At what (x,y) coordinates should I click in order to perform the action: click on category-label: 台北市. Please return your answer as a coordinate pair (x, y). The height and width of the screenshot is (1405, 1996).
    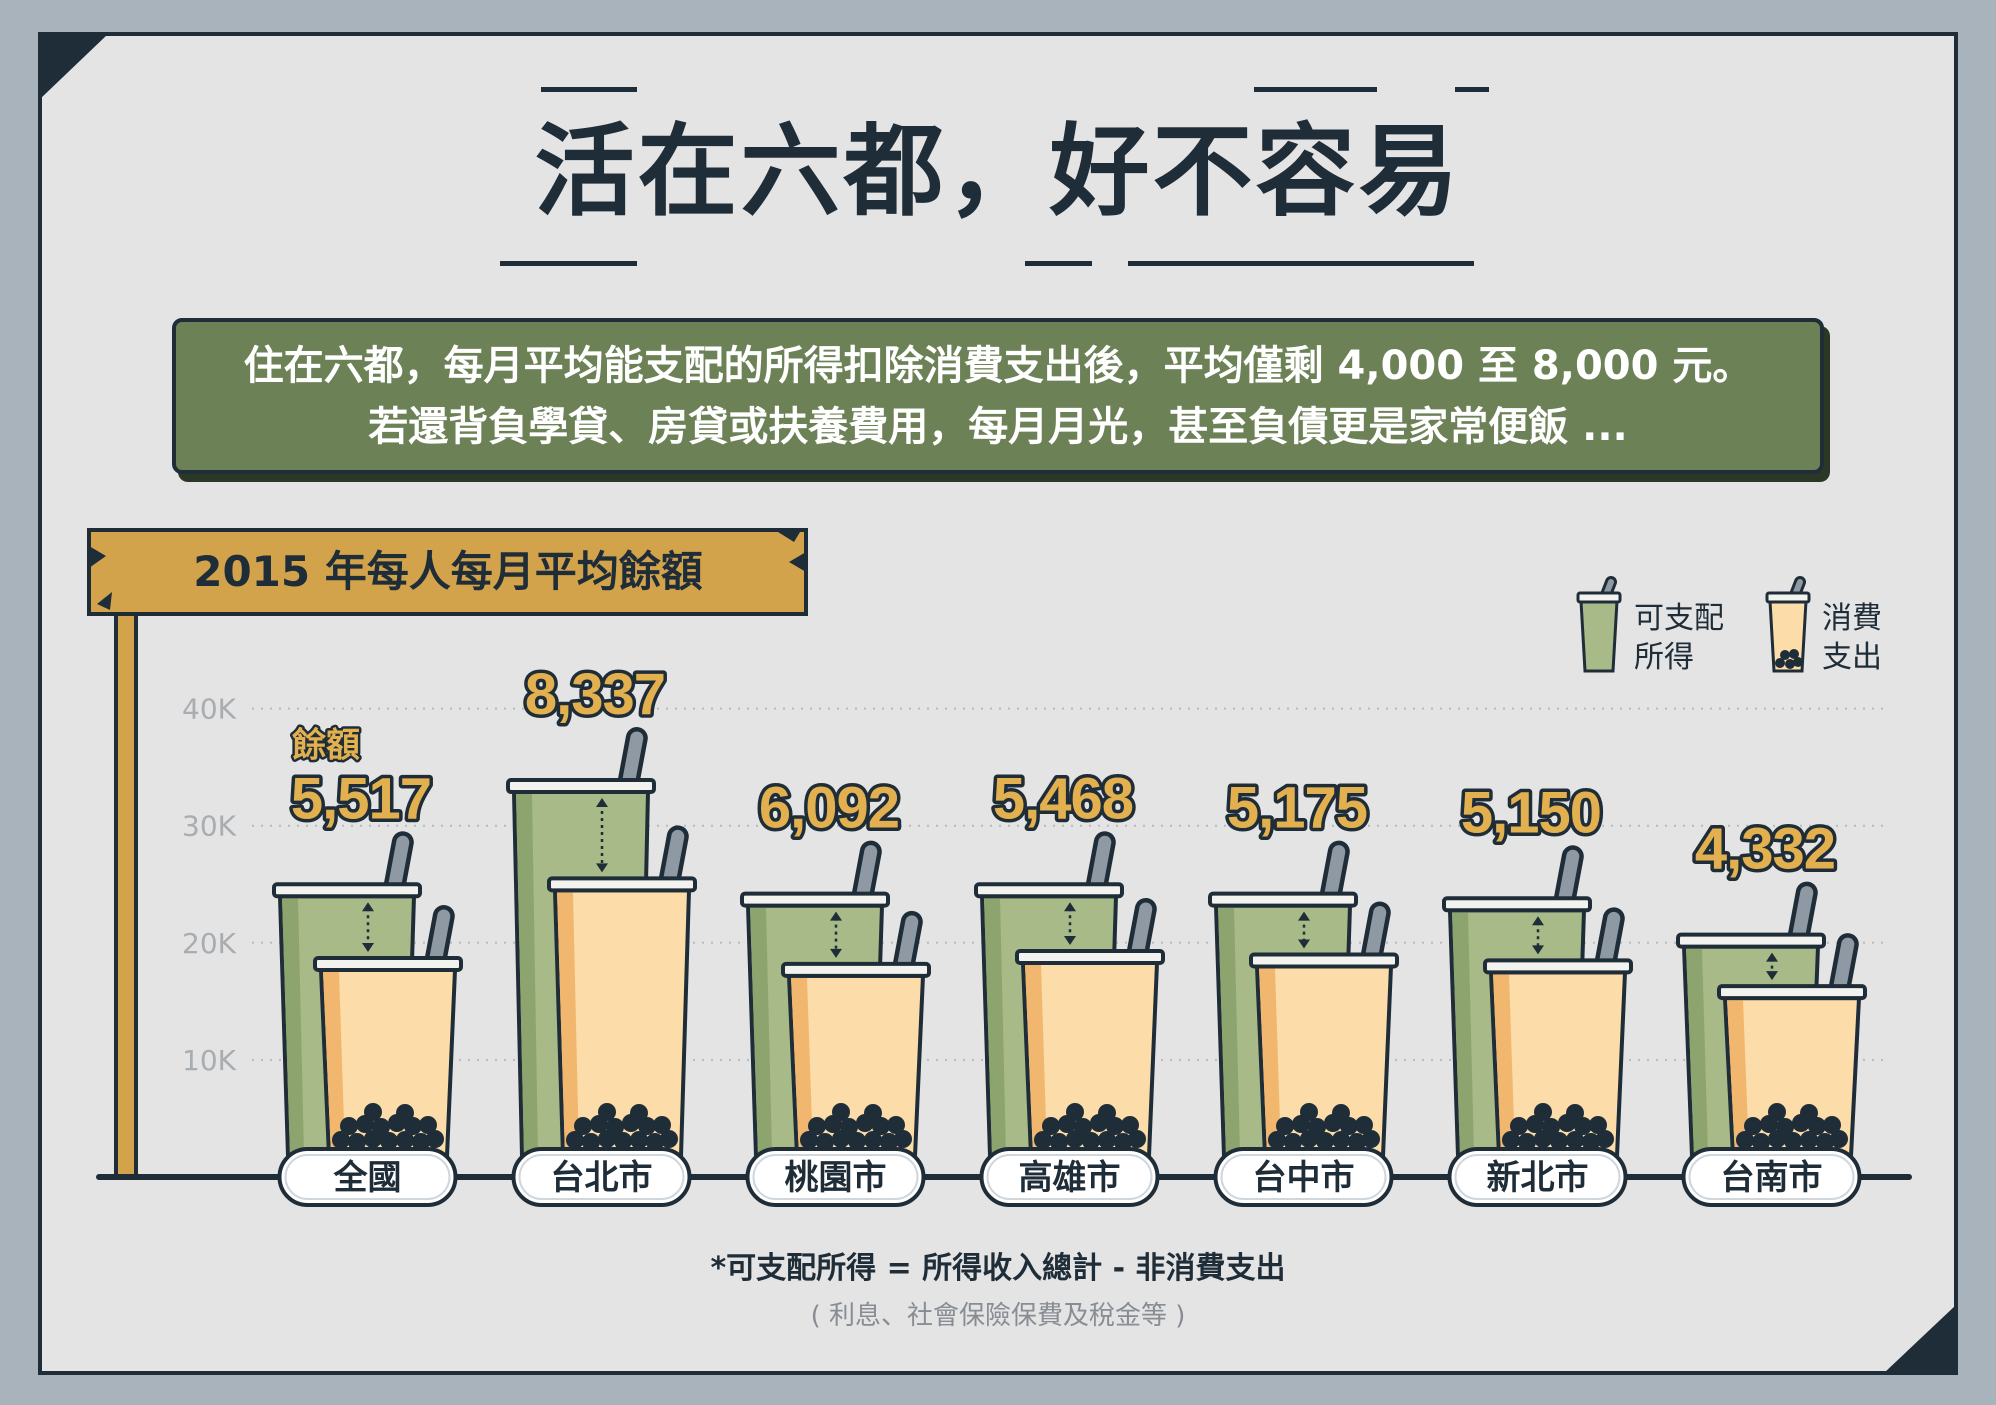
    Looking at the image, I should click on (602, 1178).